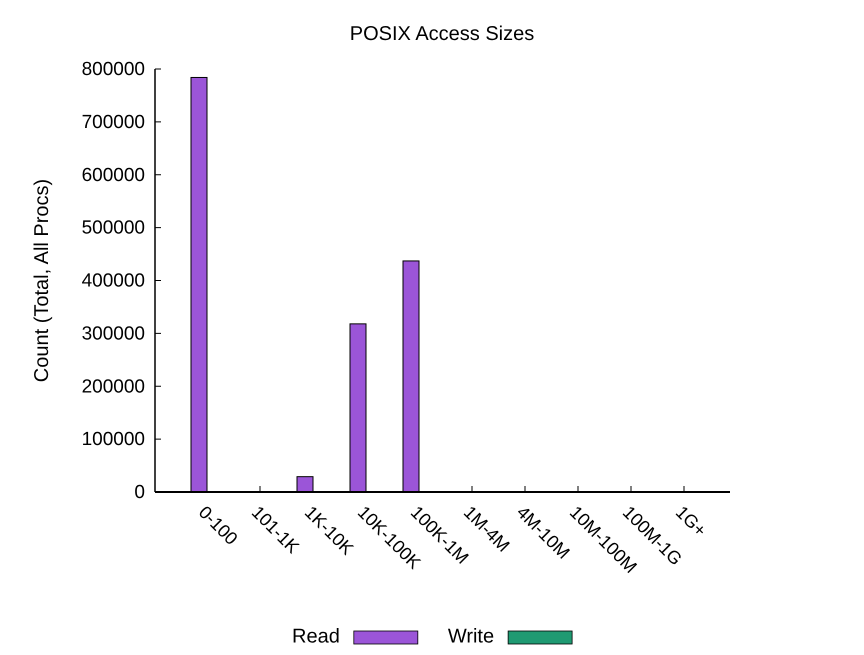 This screenshot has width=864, height=655. Describe the element at coordinates (113, 281) in the screenshot. I see `y-tick-label: 400000` at that location.